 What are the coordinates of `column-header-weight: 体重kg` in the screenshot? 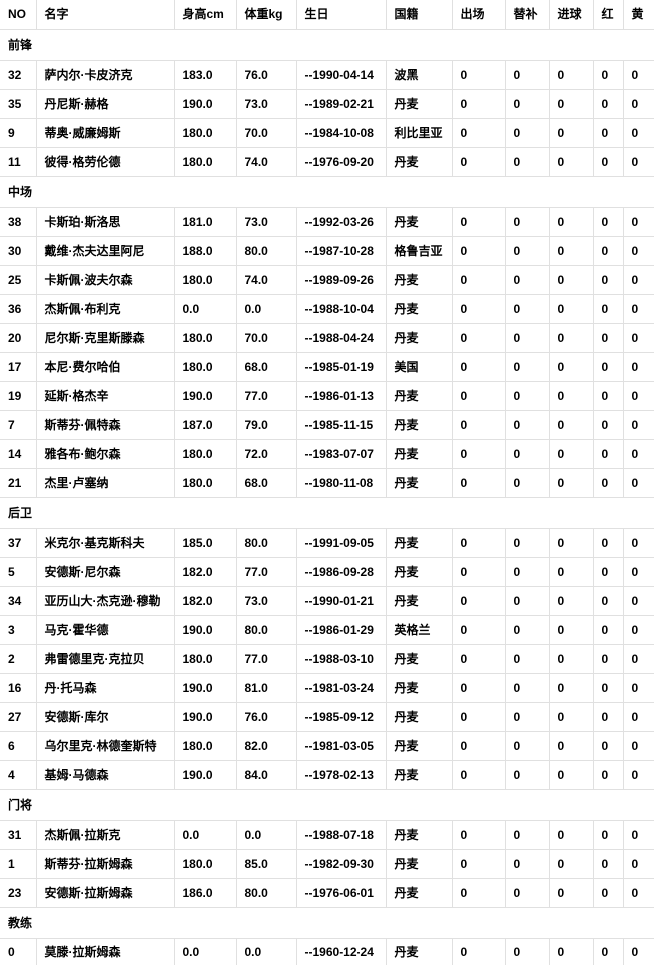 It's located at (266, 15).